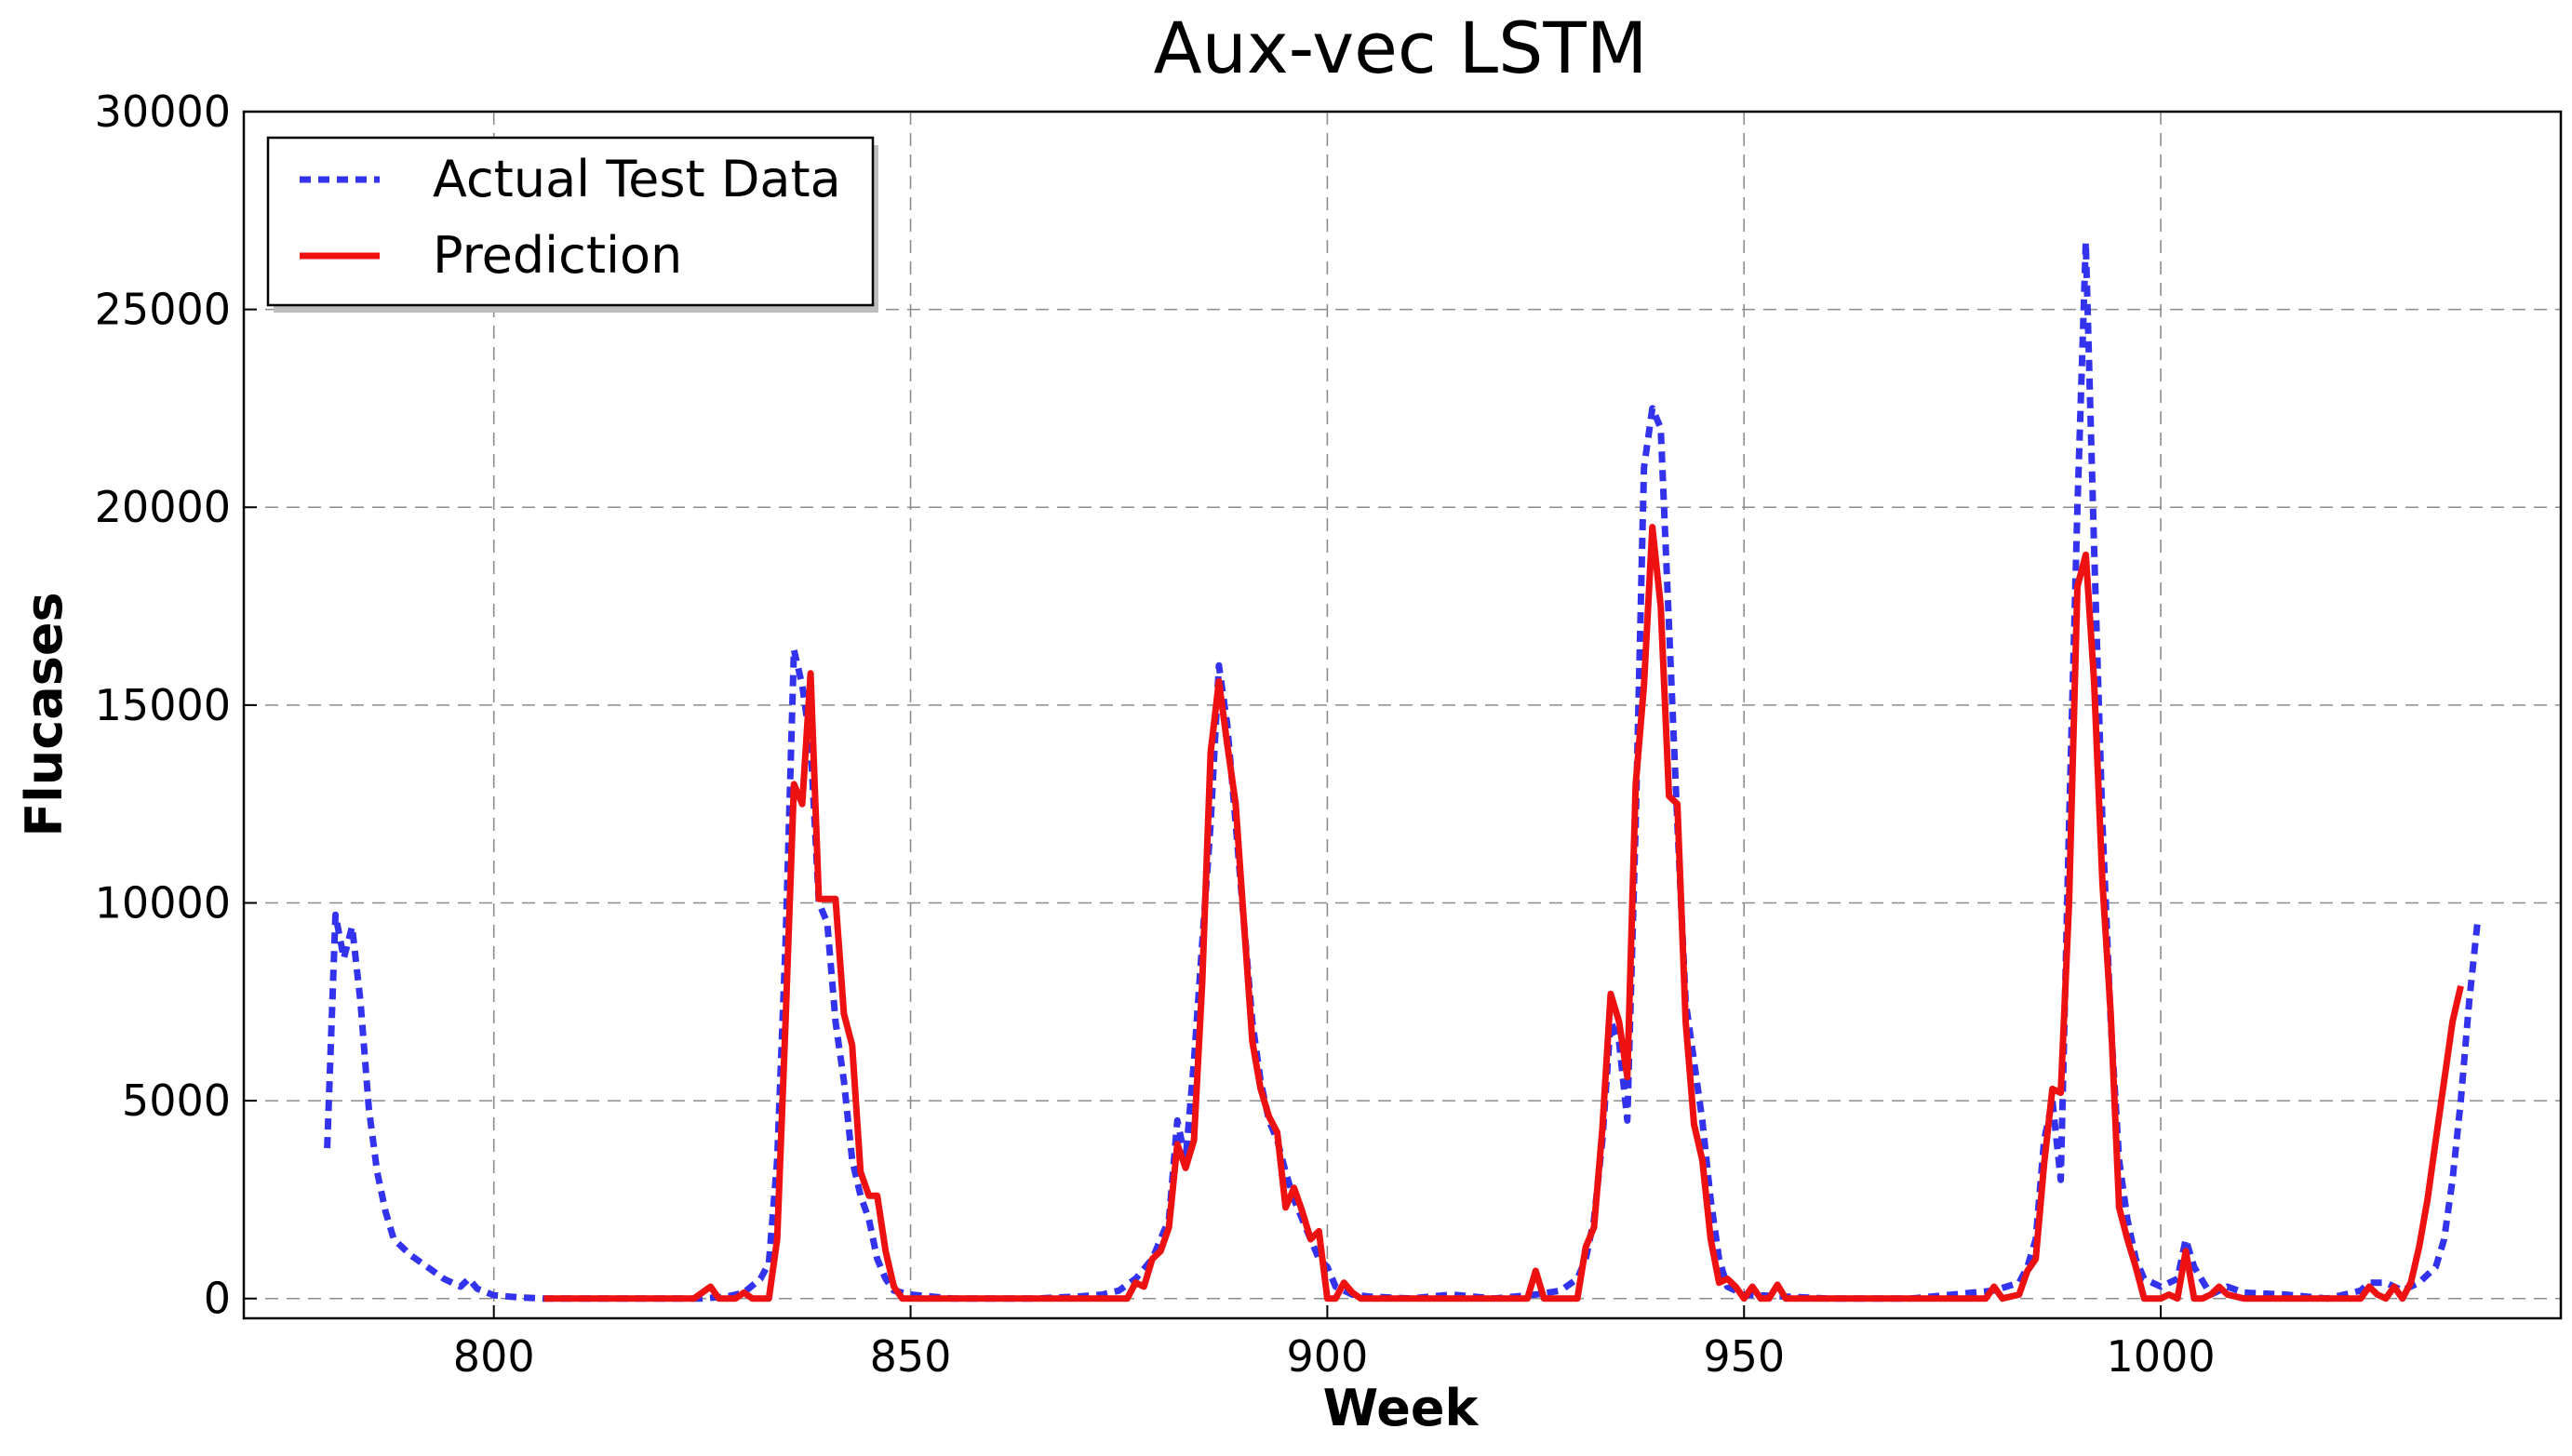 This screenshot has height=1456, width=2572. I want to click on x-axis-label: Week, so click(1401, 1408).